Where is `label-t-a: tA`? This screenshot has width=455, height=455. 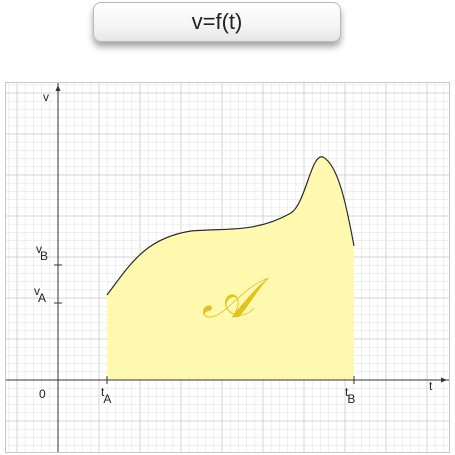
label-t-a: tA is located at coordinates (106, 395).